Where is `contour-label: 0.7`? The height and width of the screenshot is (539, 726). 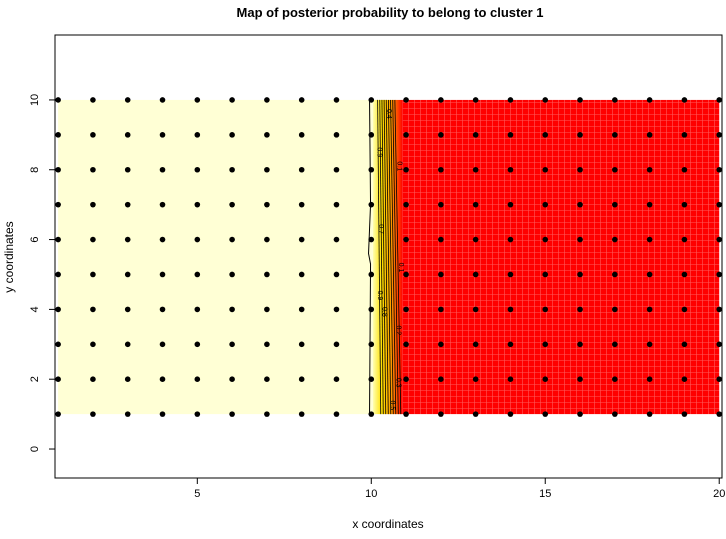
contour-label: 0.7 is located at coordinates (380, 229).